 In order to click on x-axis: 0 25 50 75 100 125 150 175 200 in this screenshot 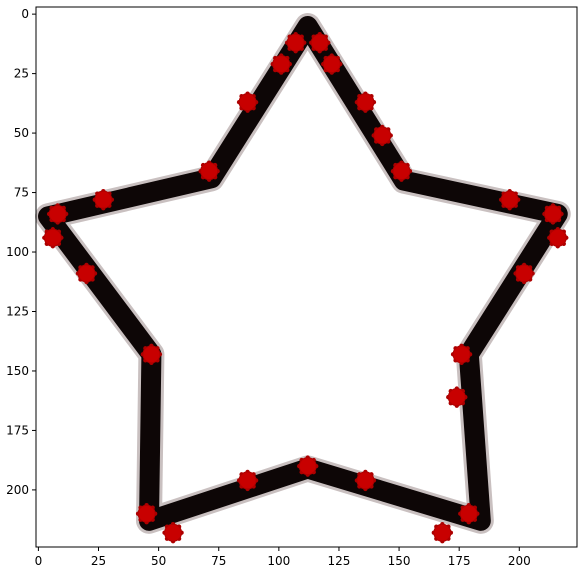, I will do `click(283, 557)`.